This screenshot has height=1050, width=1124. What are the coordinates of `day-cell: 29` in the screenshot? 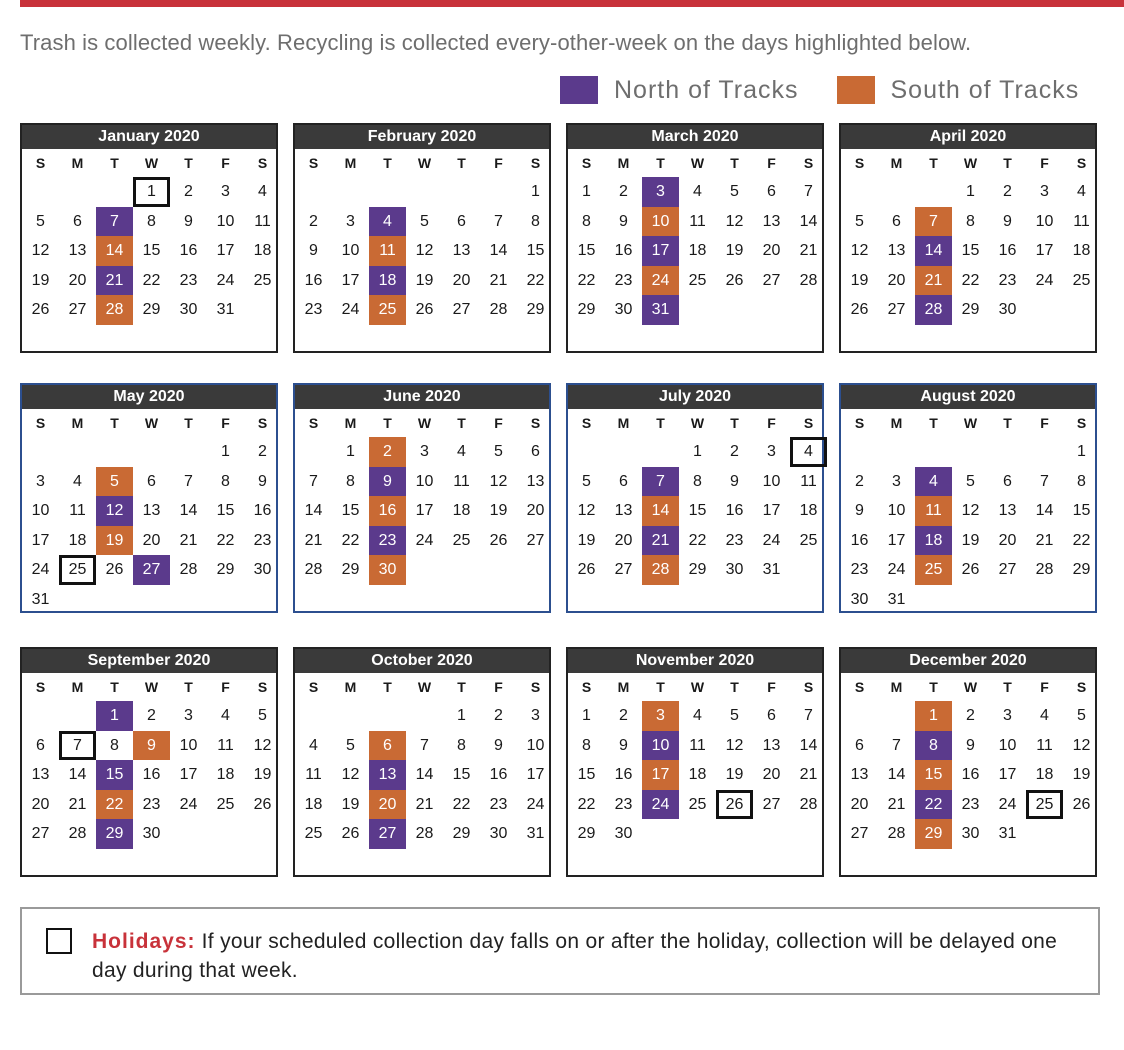 It's located at (586, 309).